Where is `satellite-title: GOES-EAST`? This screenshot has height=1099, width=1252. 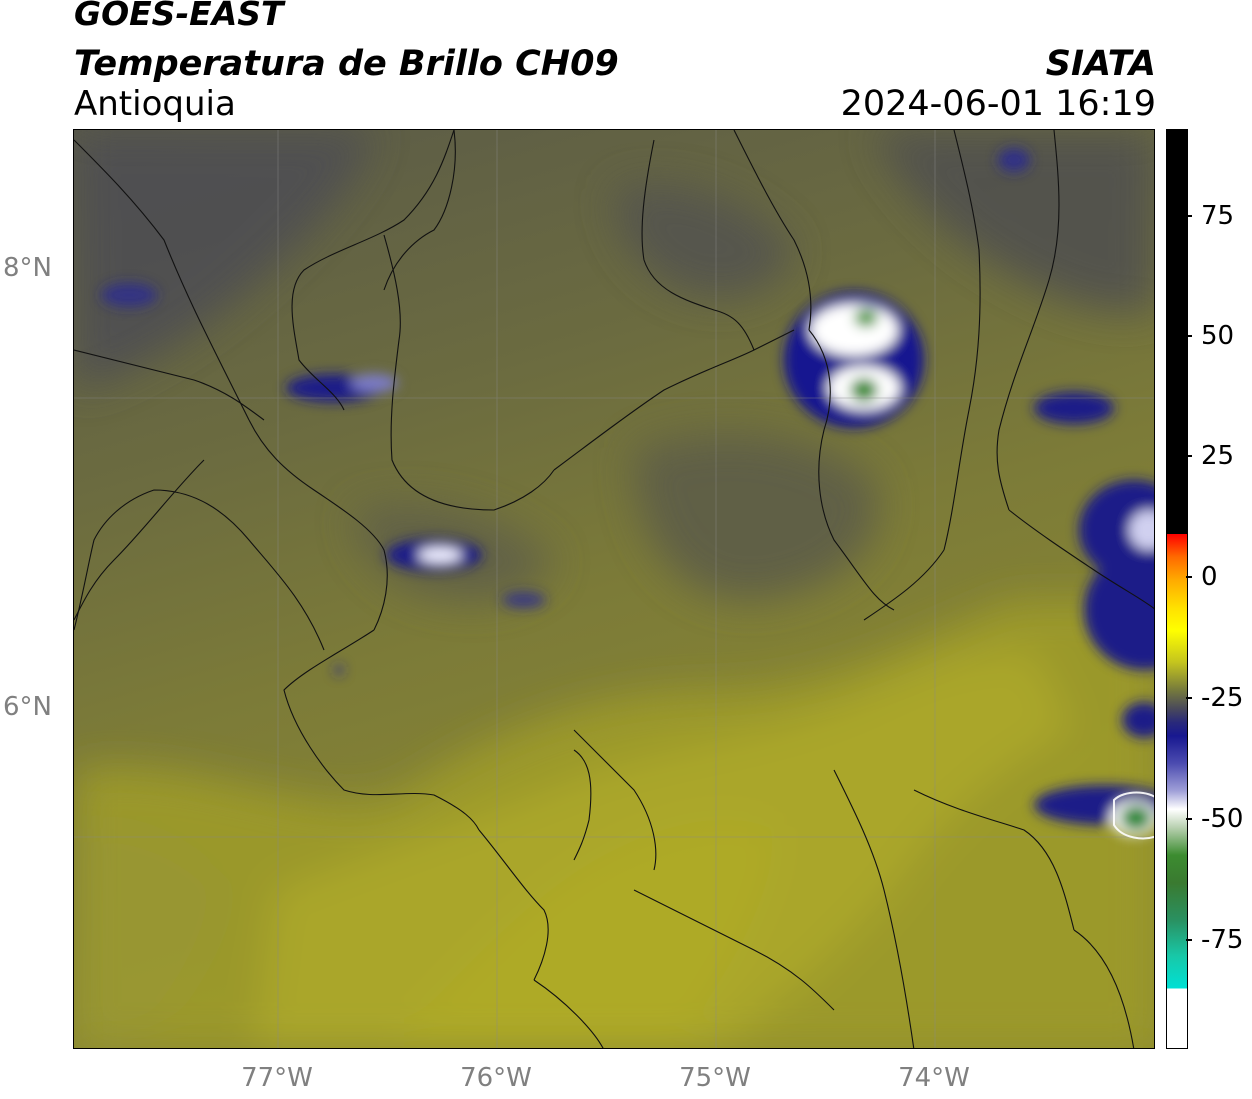
satellite-title: GOES-EAST is located at coordinates (179, 16).